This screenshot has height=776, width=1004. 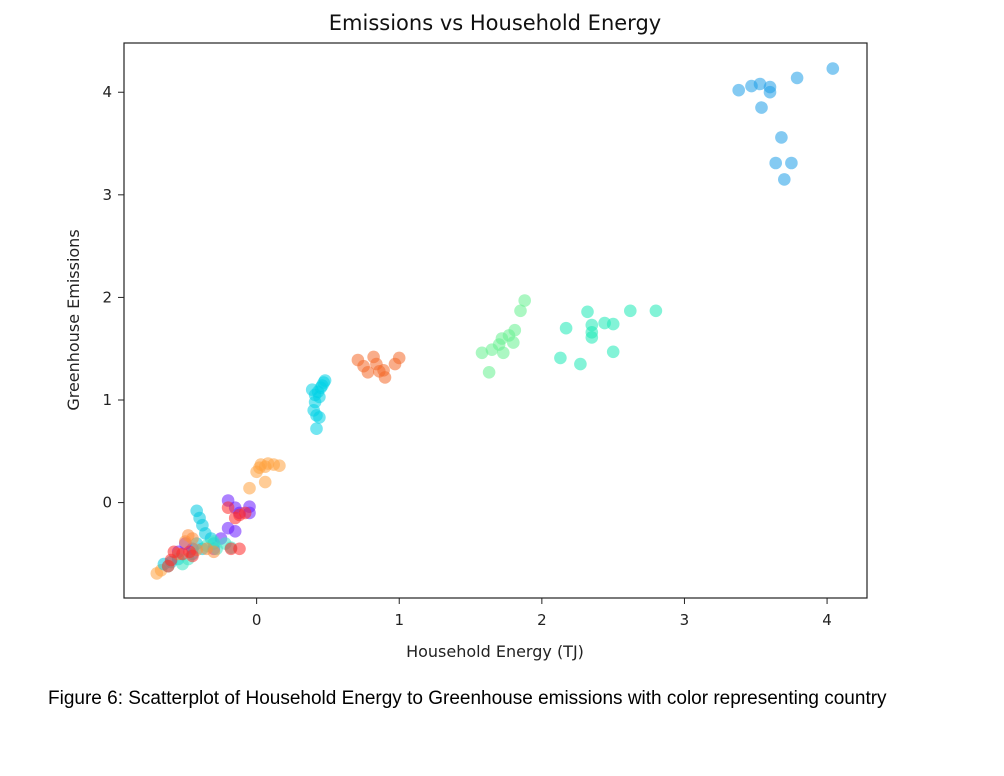 What do you see at coordinates (685, 620) in the screenshot?
I see `x-tick-label: 3` at bounding box center [685, 620].